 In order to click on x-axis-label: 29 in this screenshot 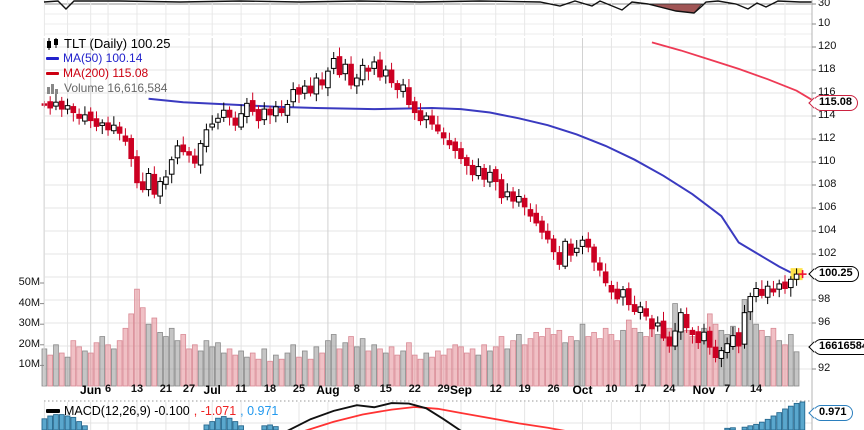, I will do `click(443, 389)`.